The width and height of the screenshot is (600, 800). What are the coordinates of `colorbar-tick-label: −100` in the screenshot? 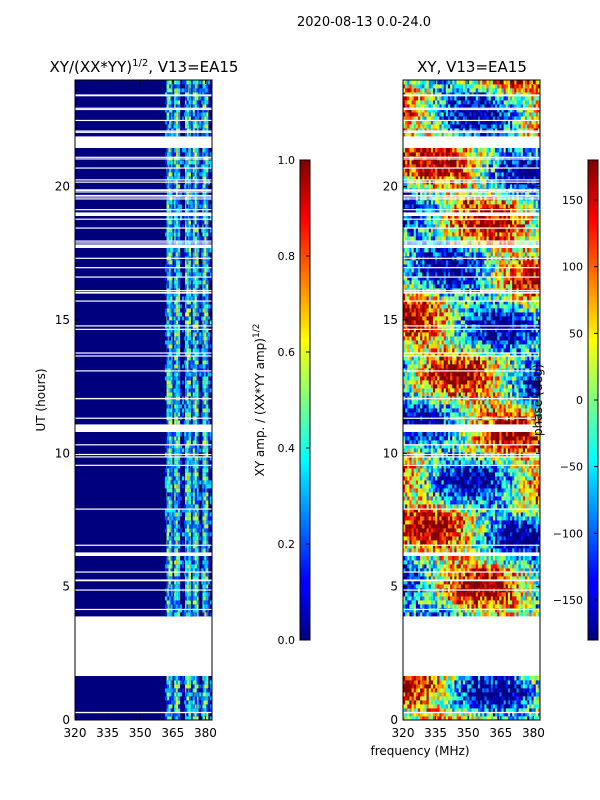 It's located at (568, 533).